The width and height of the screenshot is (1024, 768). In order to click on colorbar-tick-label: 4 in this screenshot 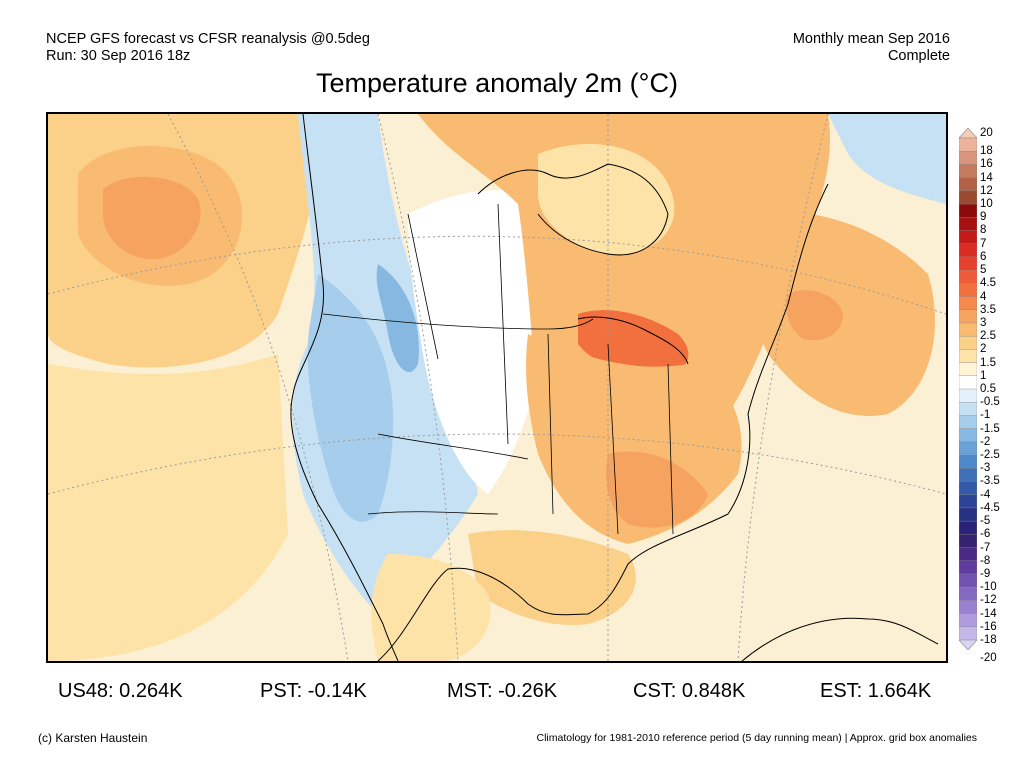, I will do `click(983, 296)`.